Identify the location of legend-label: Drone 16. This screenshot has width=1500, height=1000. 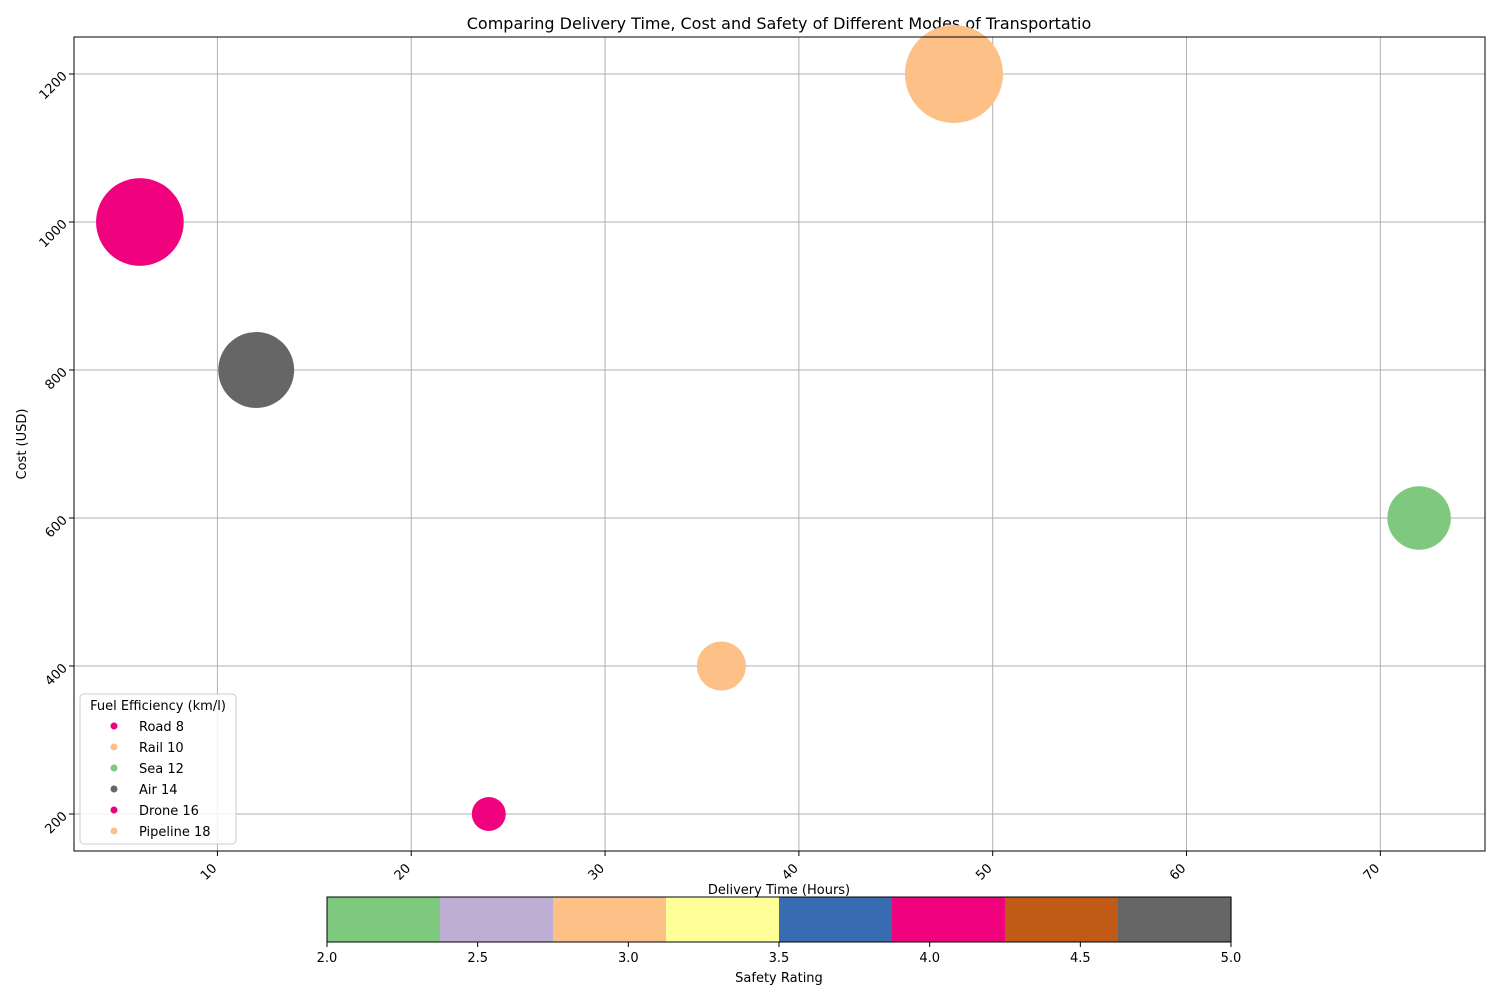
(169, 811).